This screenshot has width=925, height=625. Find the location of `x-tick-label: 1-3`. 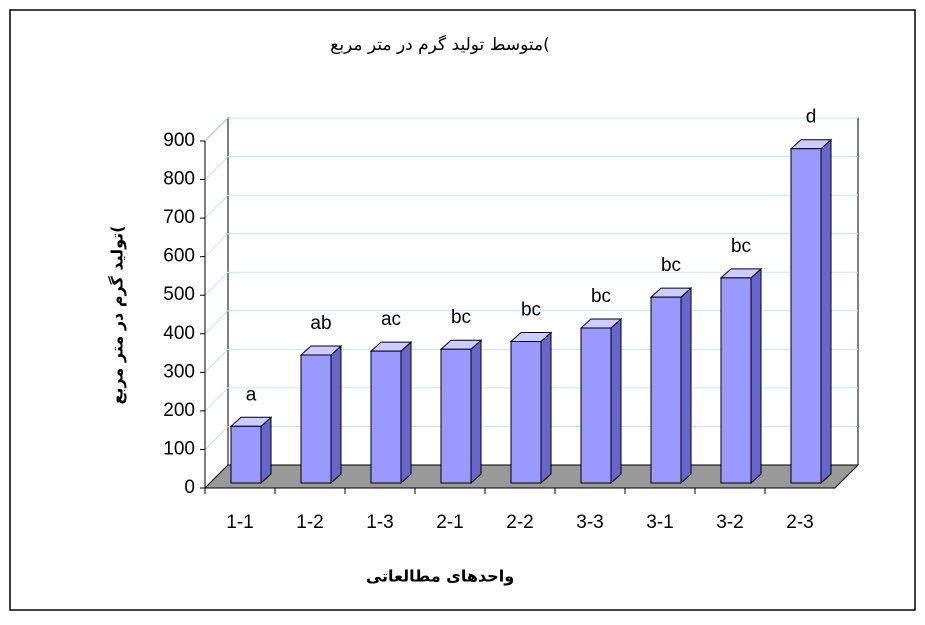

x-tick-label: 1-3 is located at coordinates (379, 522).